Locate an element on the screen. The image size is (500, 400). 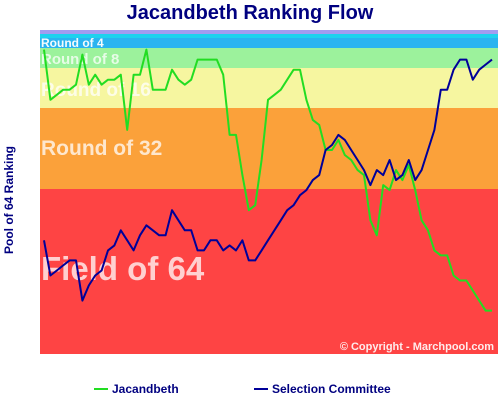
legend-item-jacandbeth: Jacandbeth is located at coordinates (136, 389).